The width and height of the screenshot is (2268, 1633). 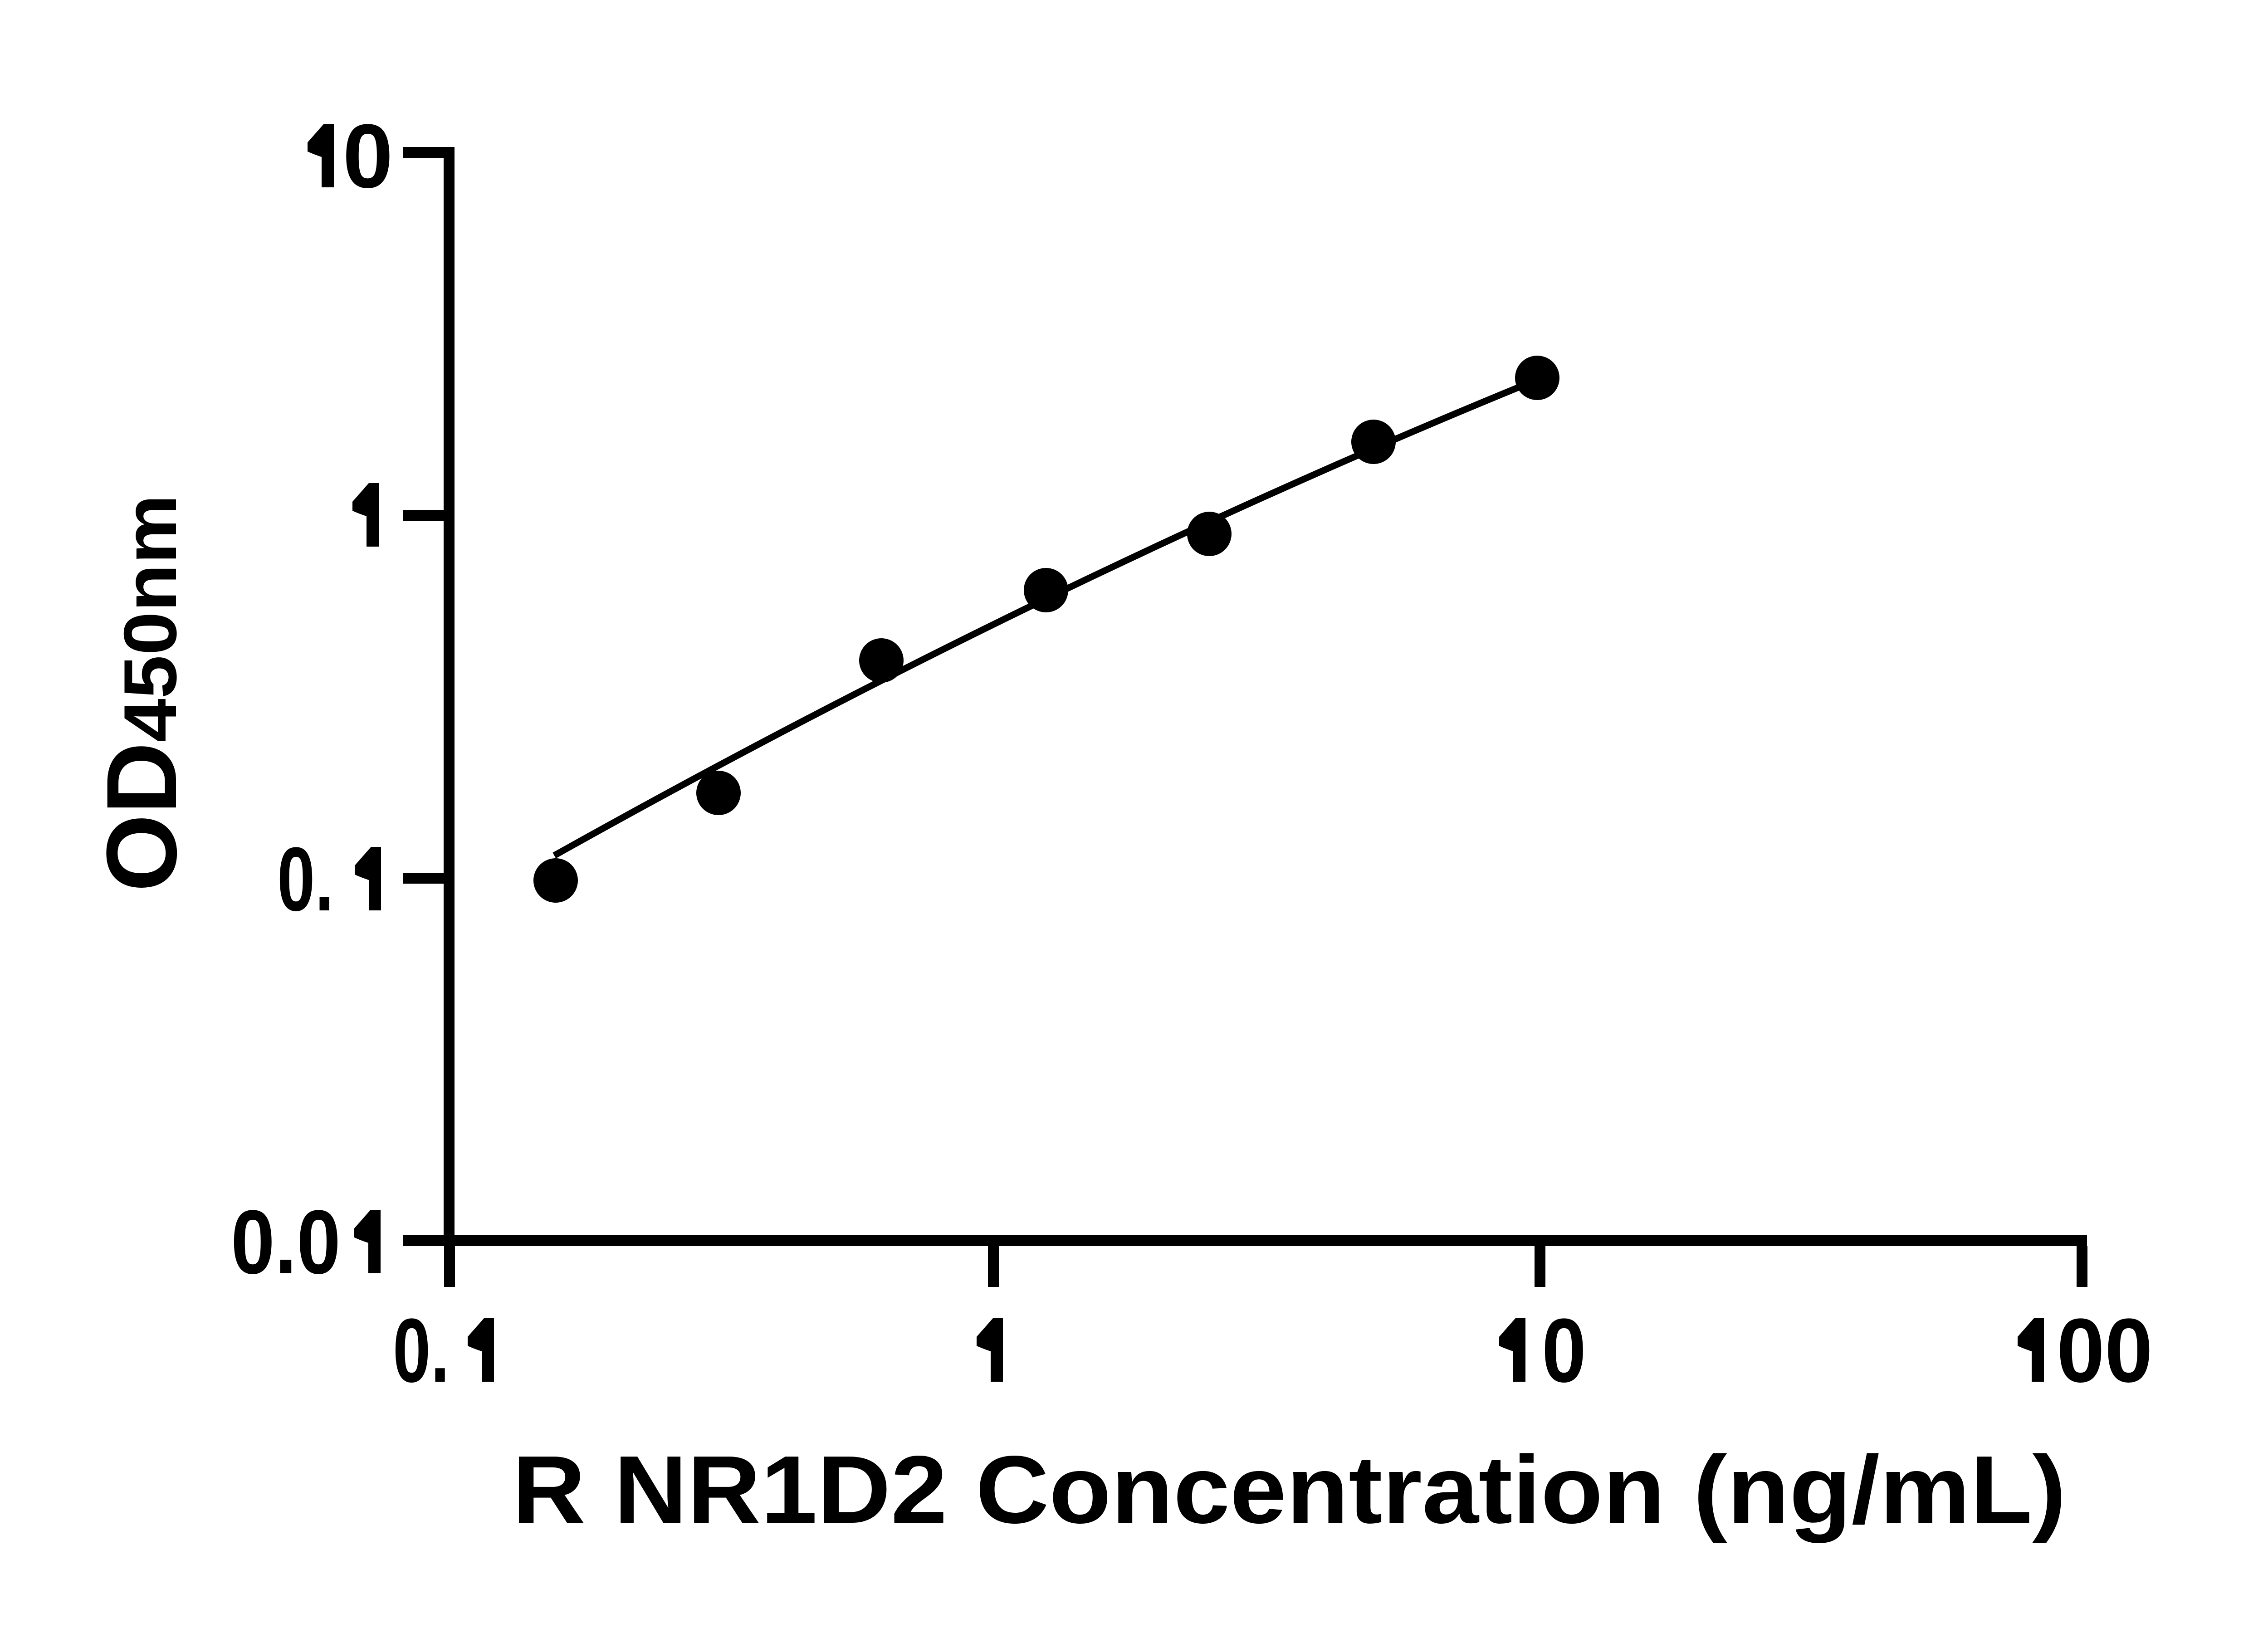 What do you see at coordinates (1289, 1489) in the screenshot?
I see `svg-text: R NR1D2 Concentration (ng/mL)` at bounding box center [1289, 1489].